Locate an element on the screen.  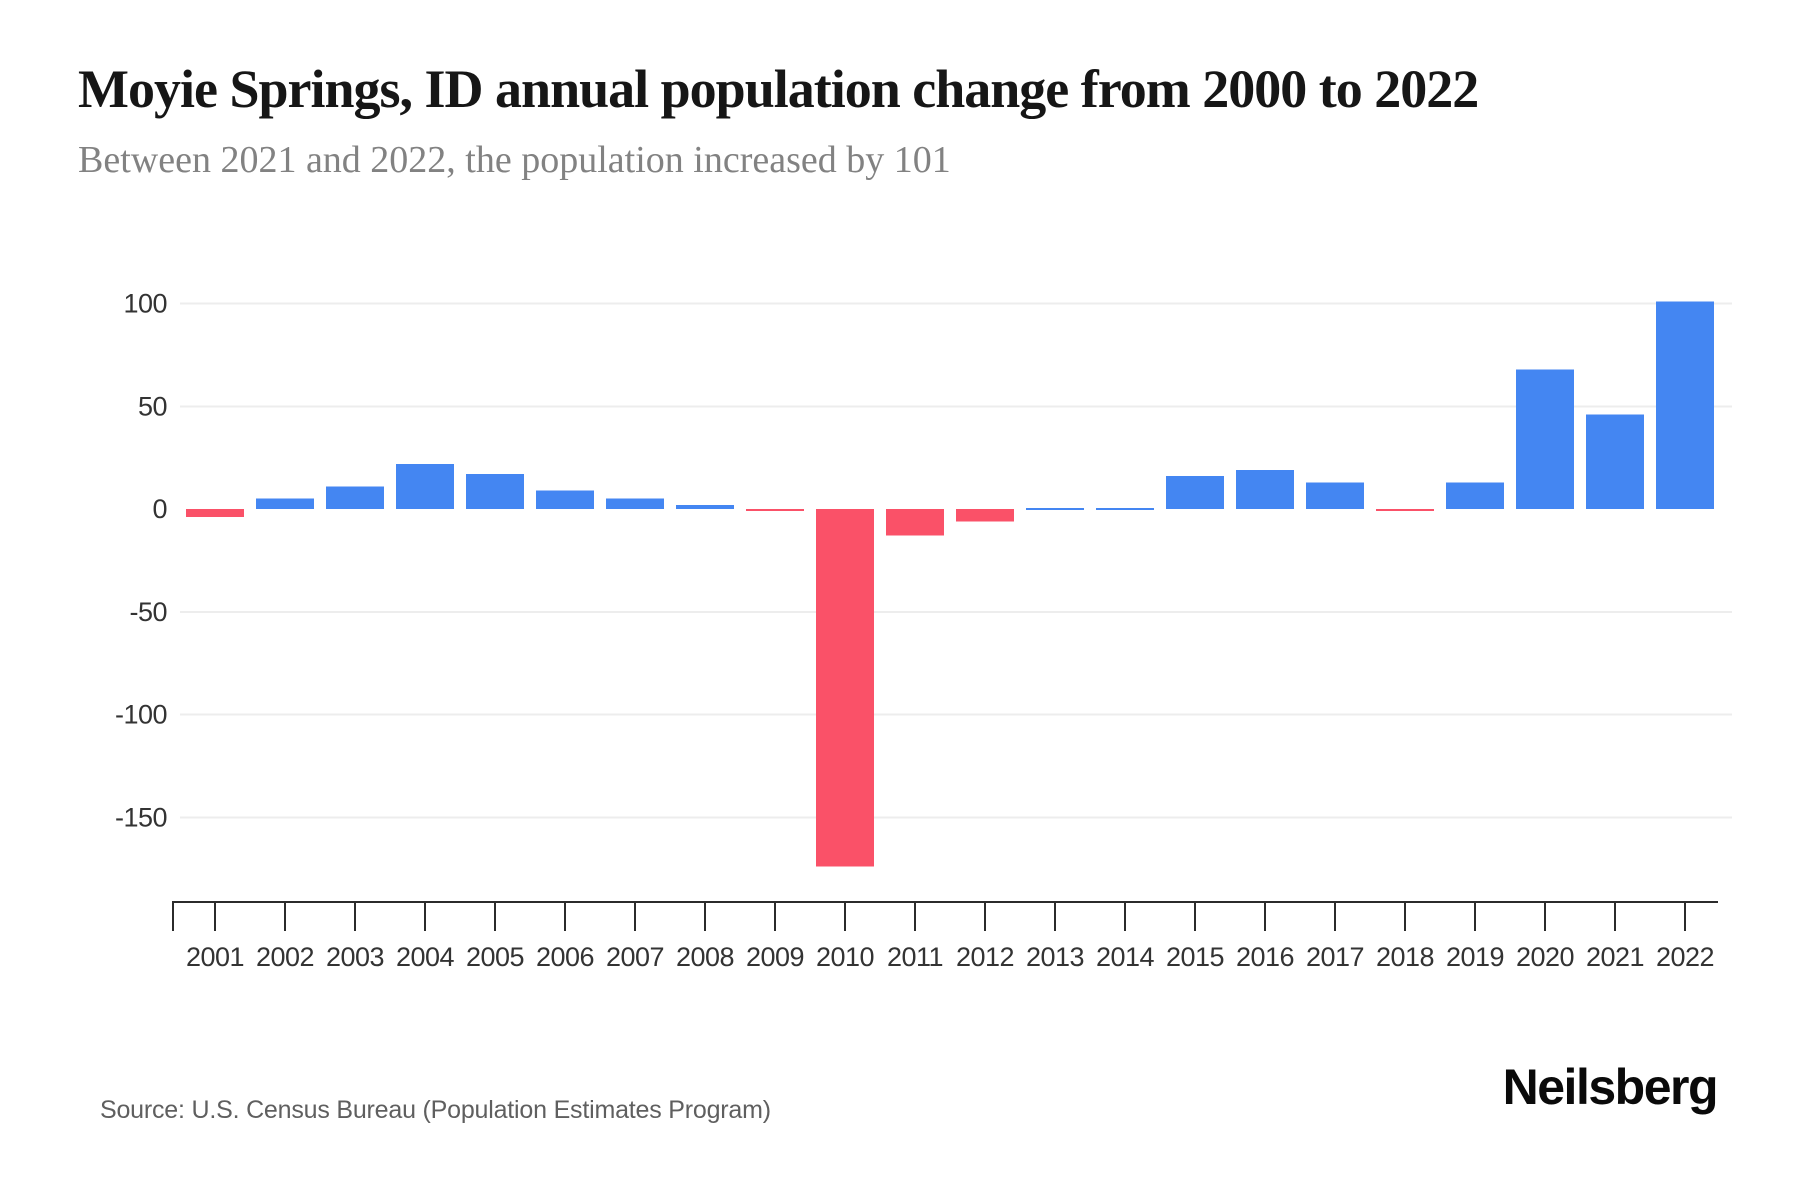
bar-2008 is located at coordinates (705, 506).